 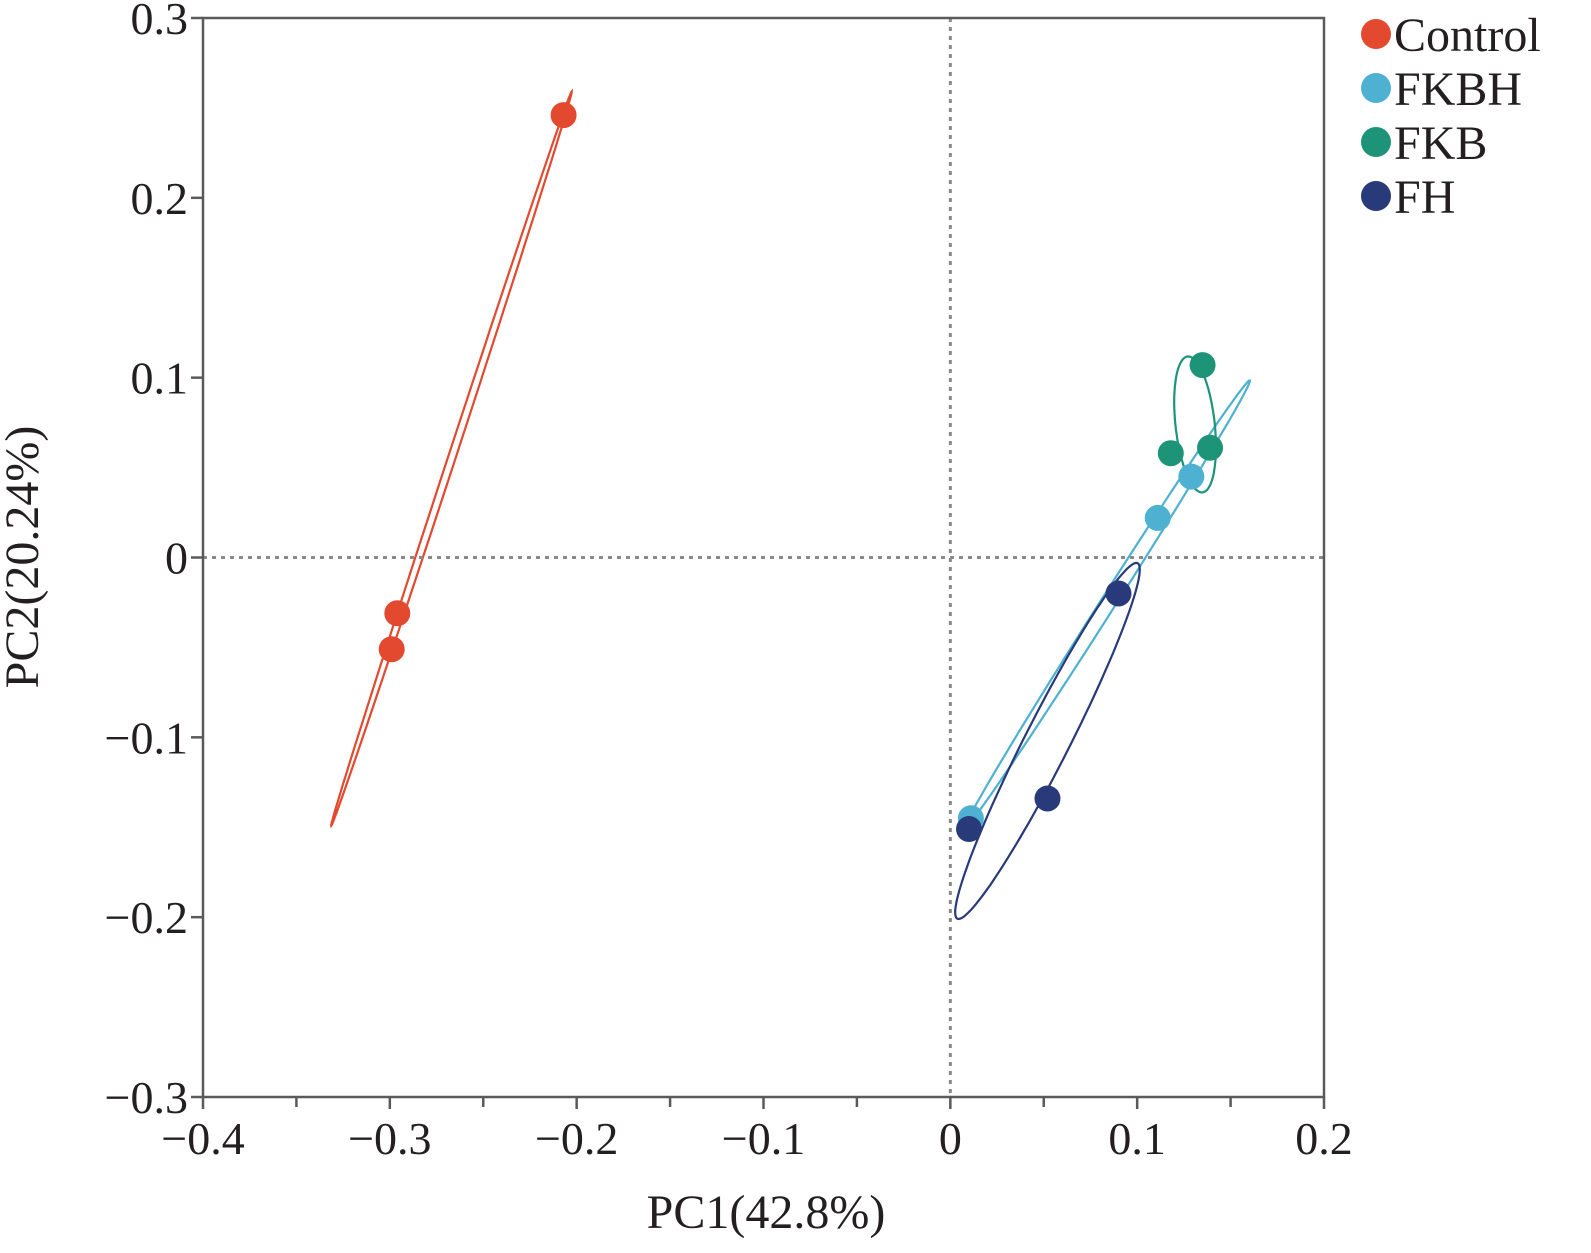 What do you see at coordinates (1424, 197) in the screenshot?
I see `legend-label-fh: FH` at bounding box center [1424, 197].